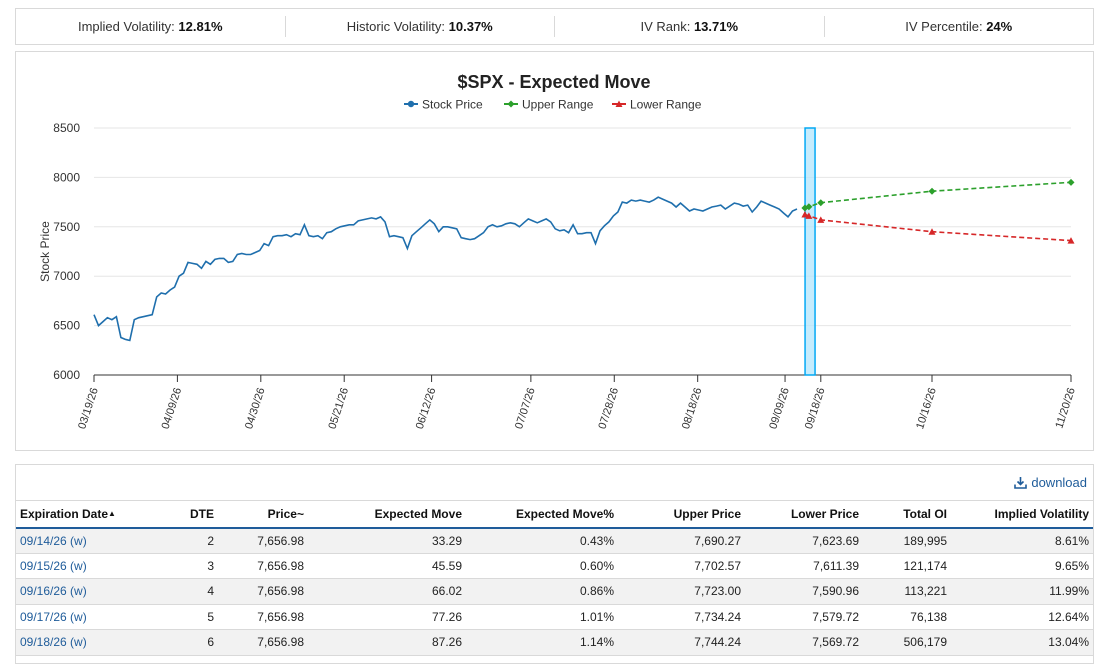  What do you see at coordinates (66, 227) in the screenshot?
I see `y-tick-label: 7500` at bounding box center [66, 227].